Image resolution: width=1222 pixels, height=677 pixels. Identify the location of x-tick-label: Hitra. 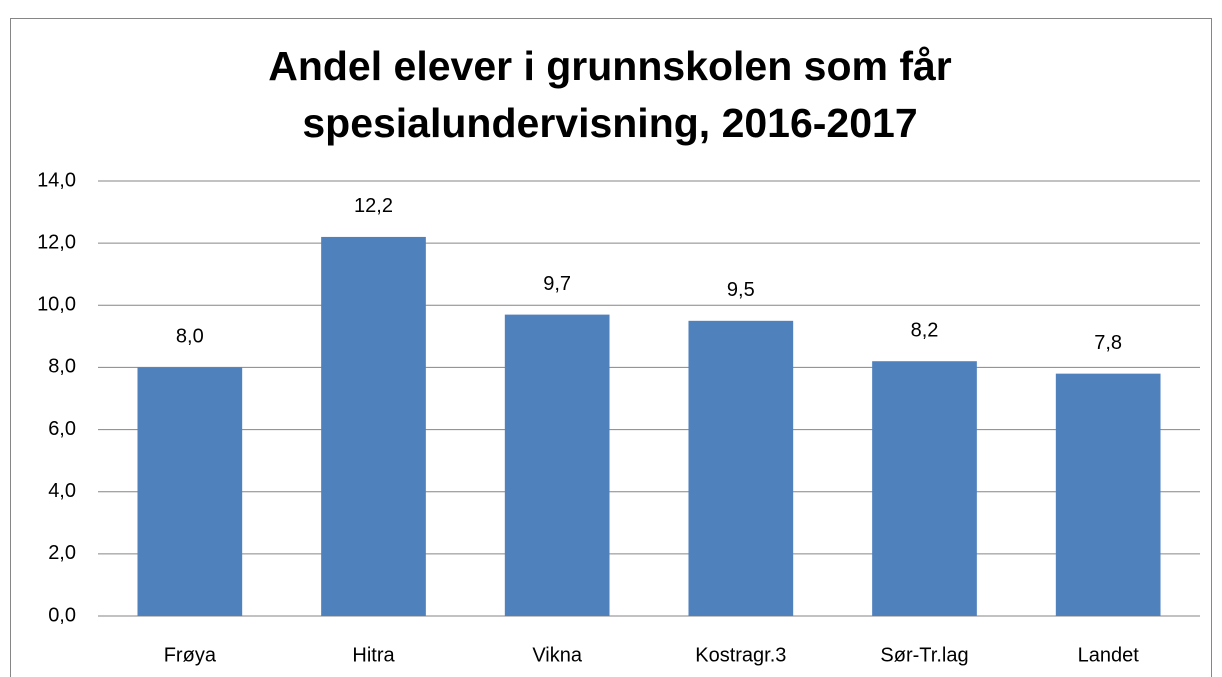
(373, 655).